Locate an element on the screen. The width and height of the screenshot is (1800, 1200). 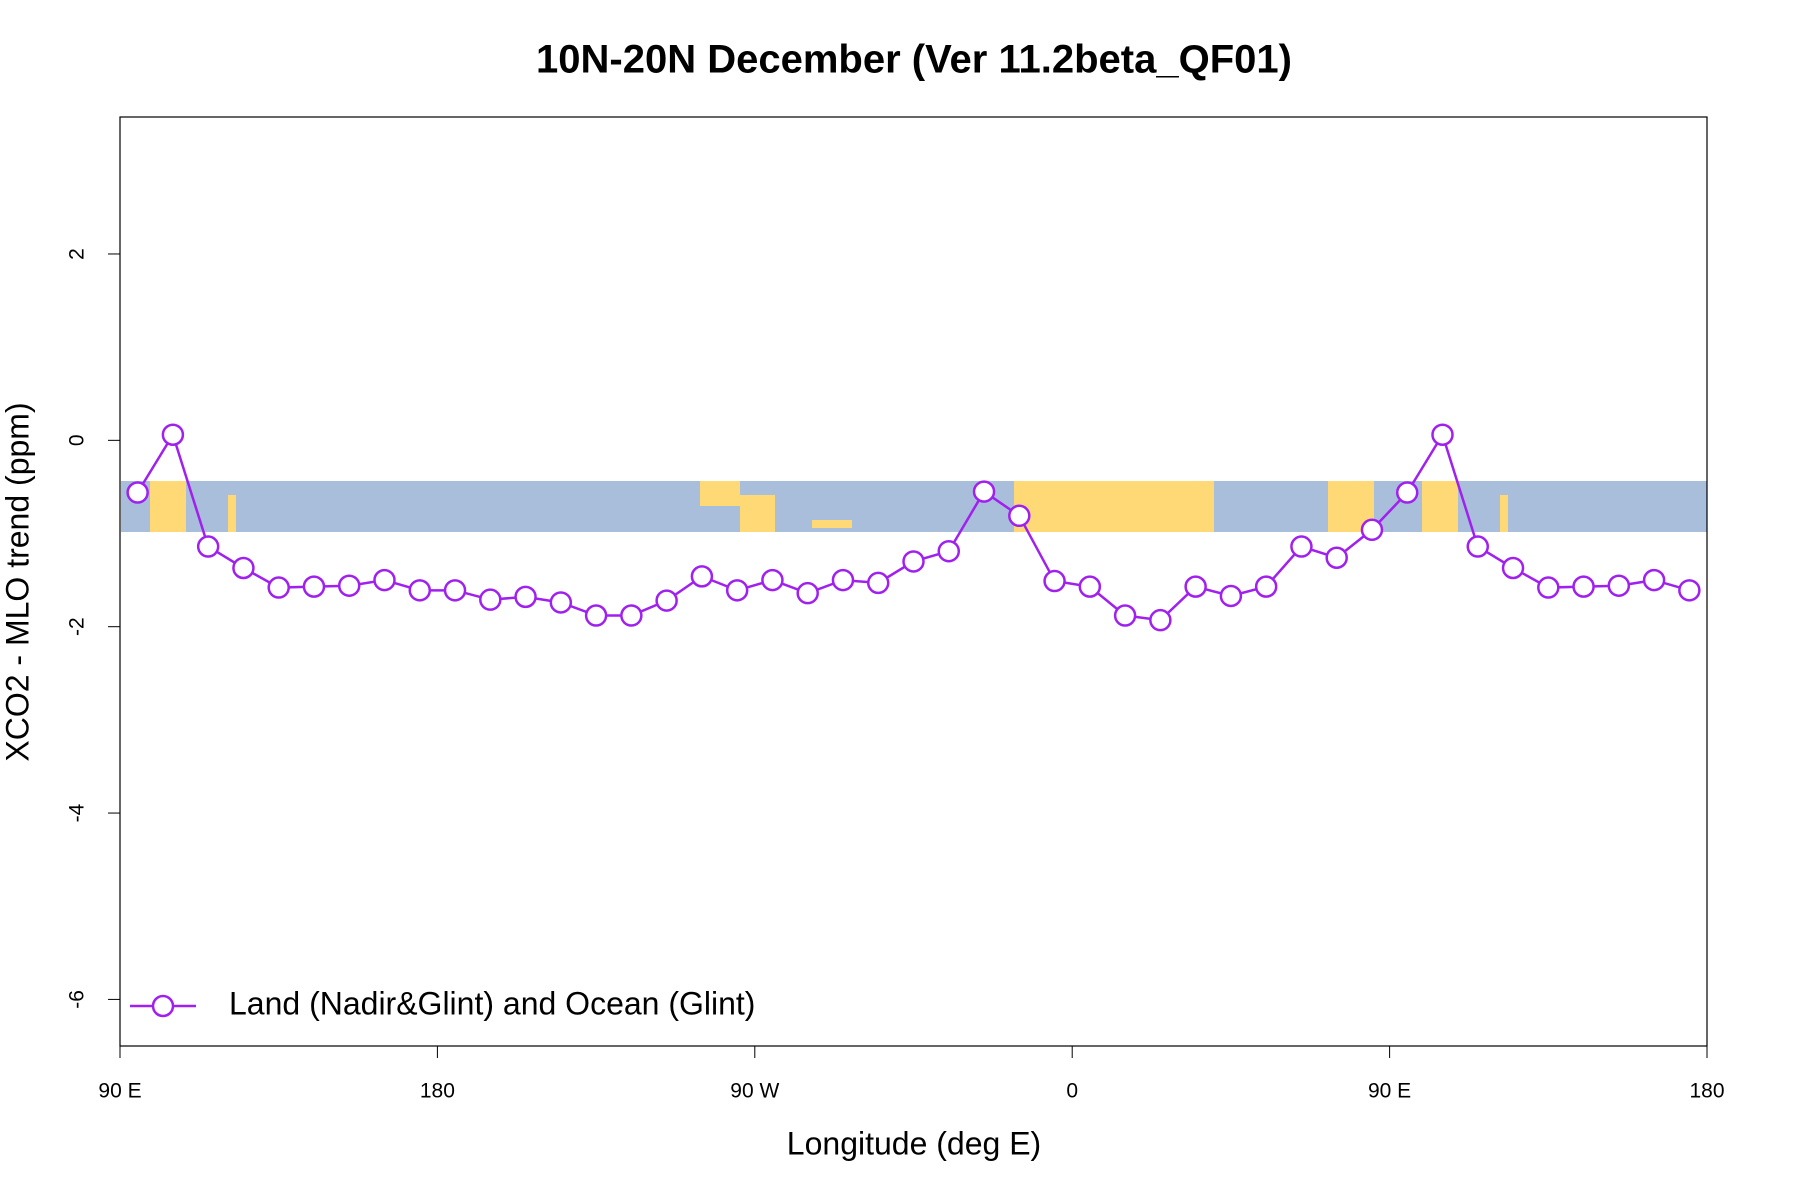
y-tick-label: -6 is located at coordinates (77, 999).